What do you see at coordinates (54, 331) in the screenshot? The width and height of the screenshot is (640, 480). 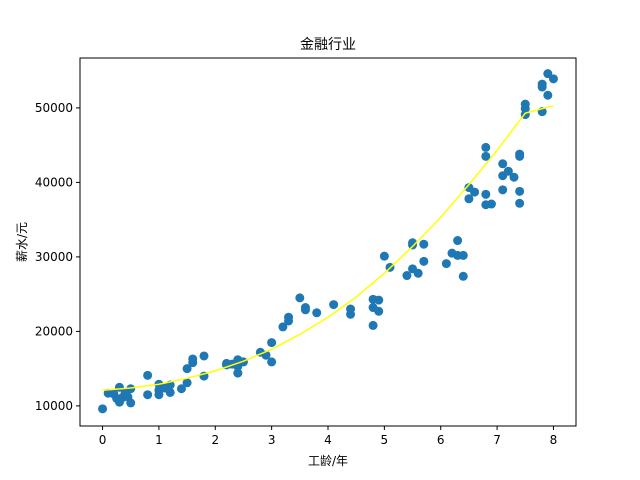 I see `y-tick-label: 20000` at bounding box center [54, 331].